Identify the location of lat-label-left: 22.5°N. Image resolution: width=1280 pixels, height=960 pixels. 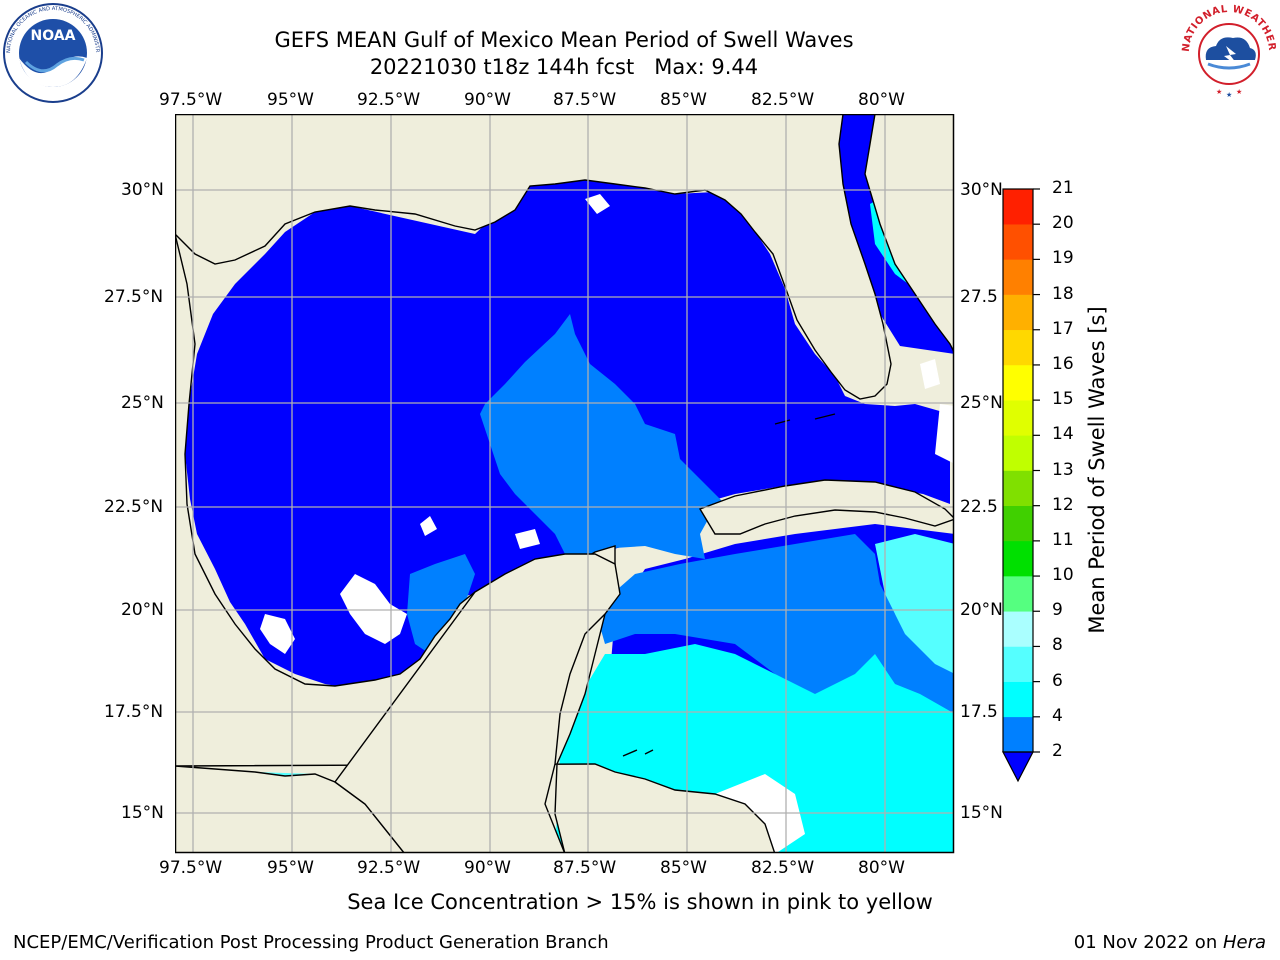
(134, 507).